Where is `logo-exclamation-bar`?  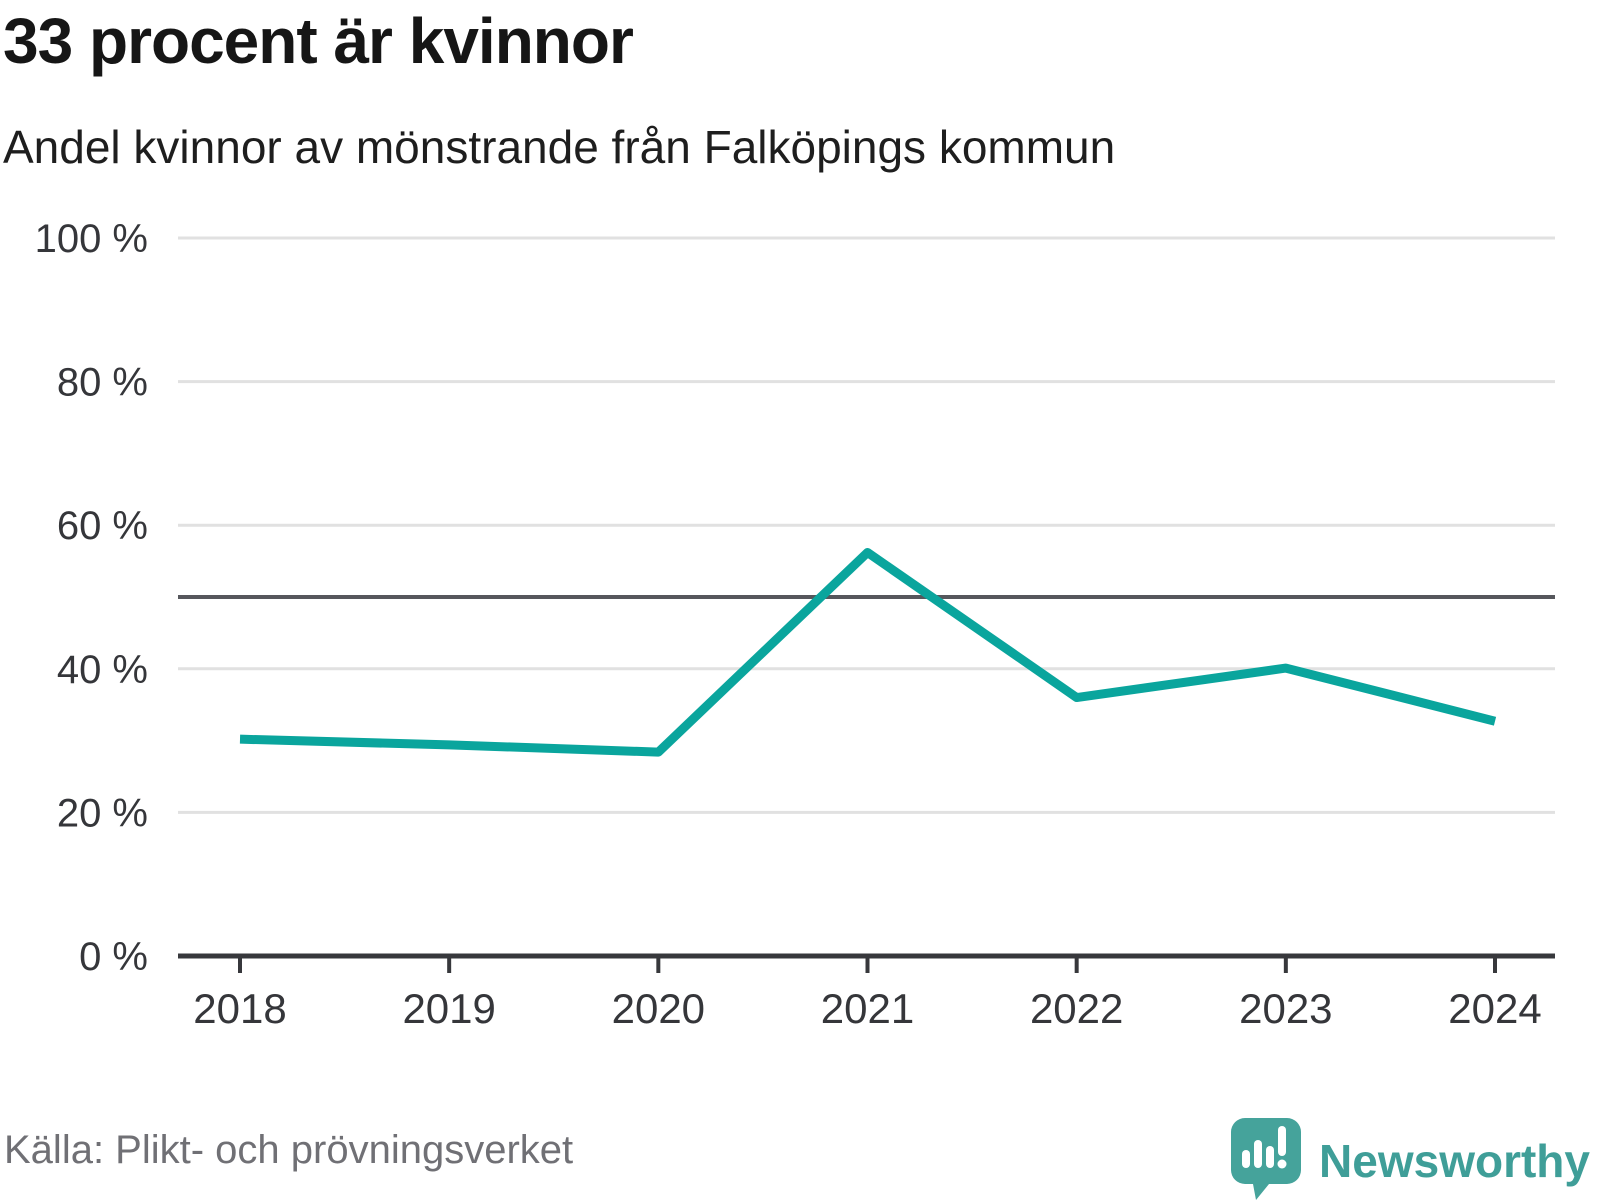 logo-exclamation-bar is located at coordinates (1282, 1141).